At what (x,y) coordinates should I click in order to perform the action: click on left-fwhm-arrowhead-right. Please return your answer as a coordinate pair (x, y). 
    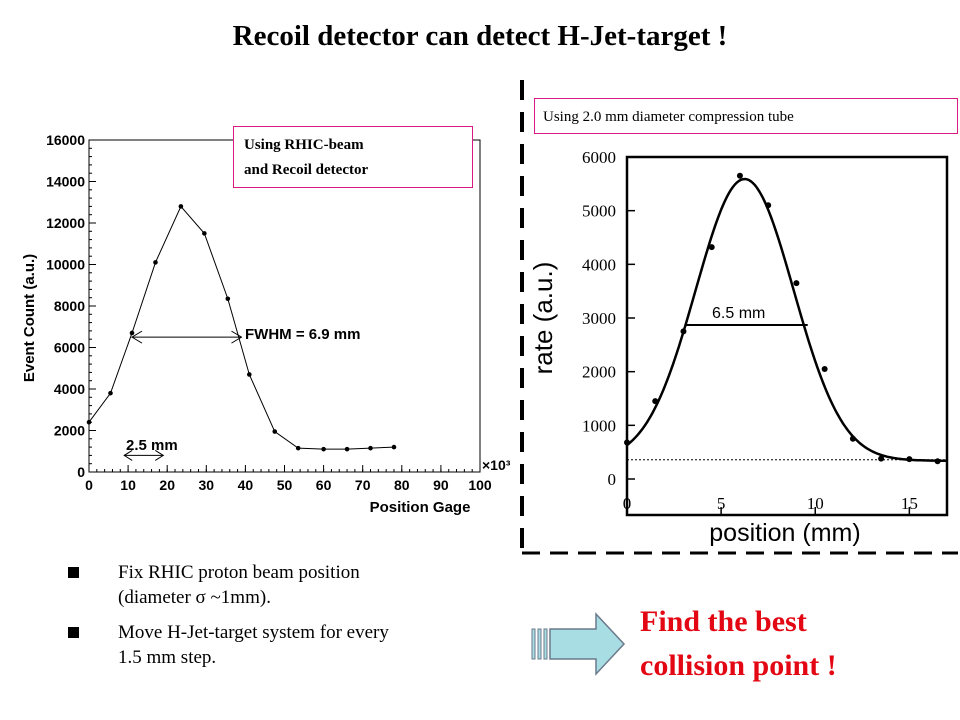
    Looking at the image, I should click on (237, 337).